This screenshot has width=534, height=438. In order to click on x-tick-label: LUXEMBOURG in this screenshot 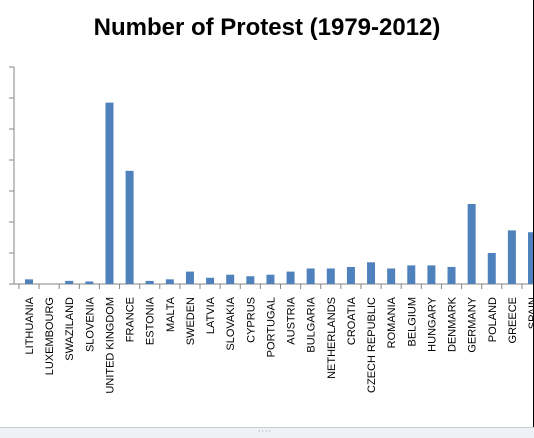, I will do `click(50, 336)`.